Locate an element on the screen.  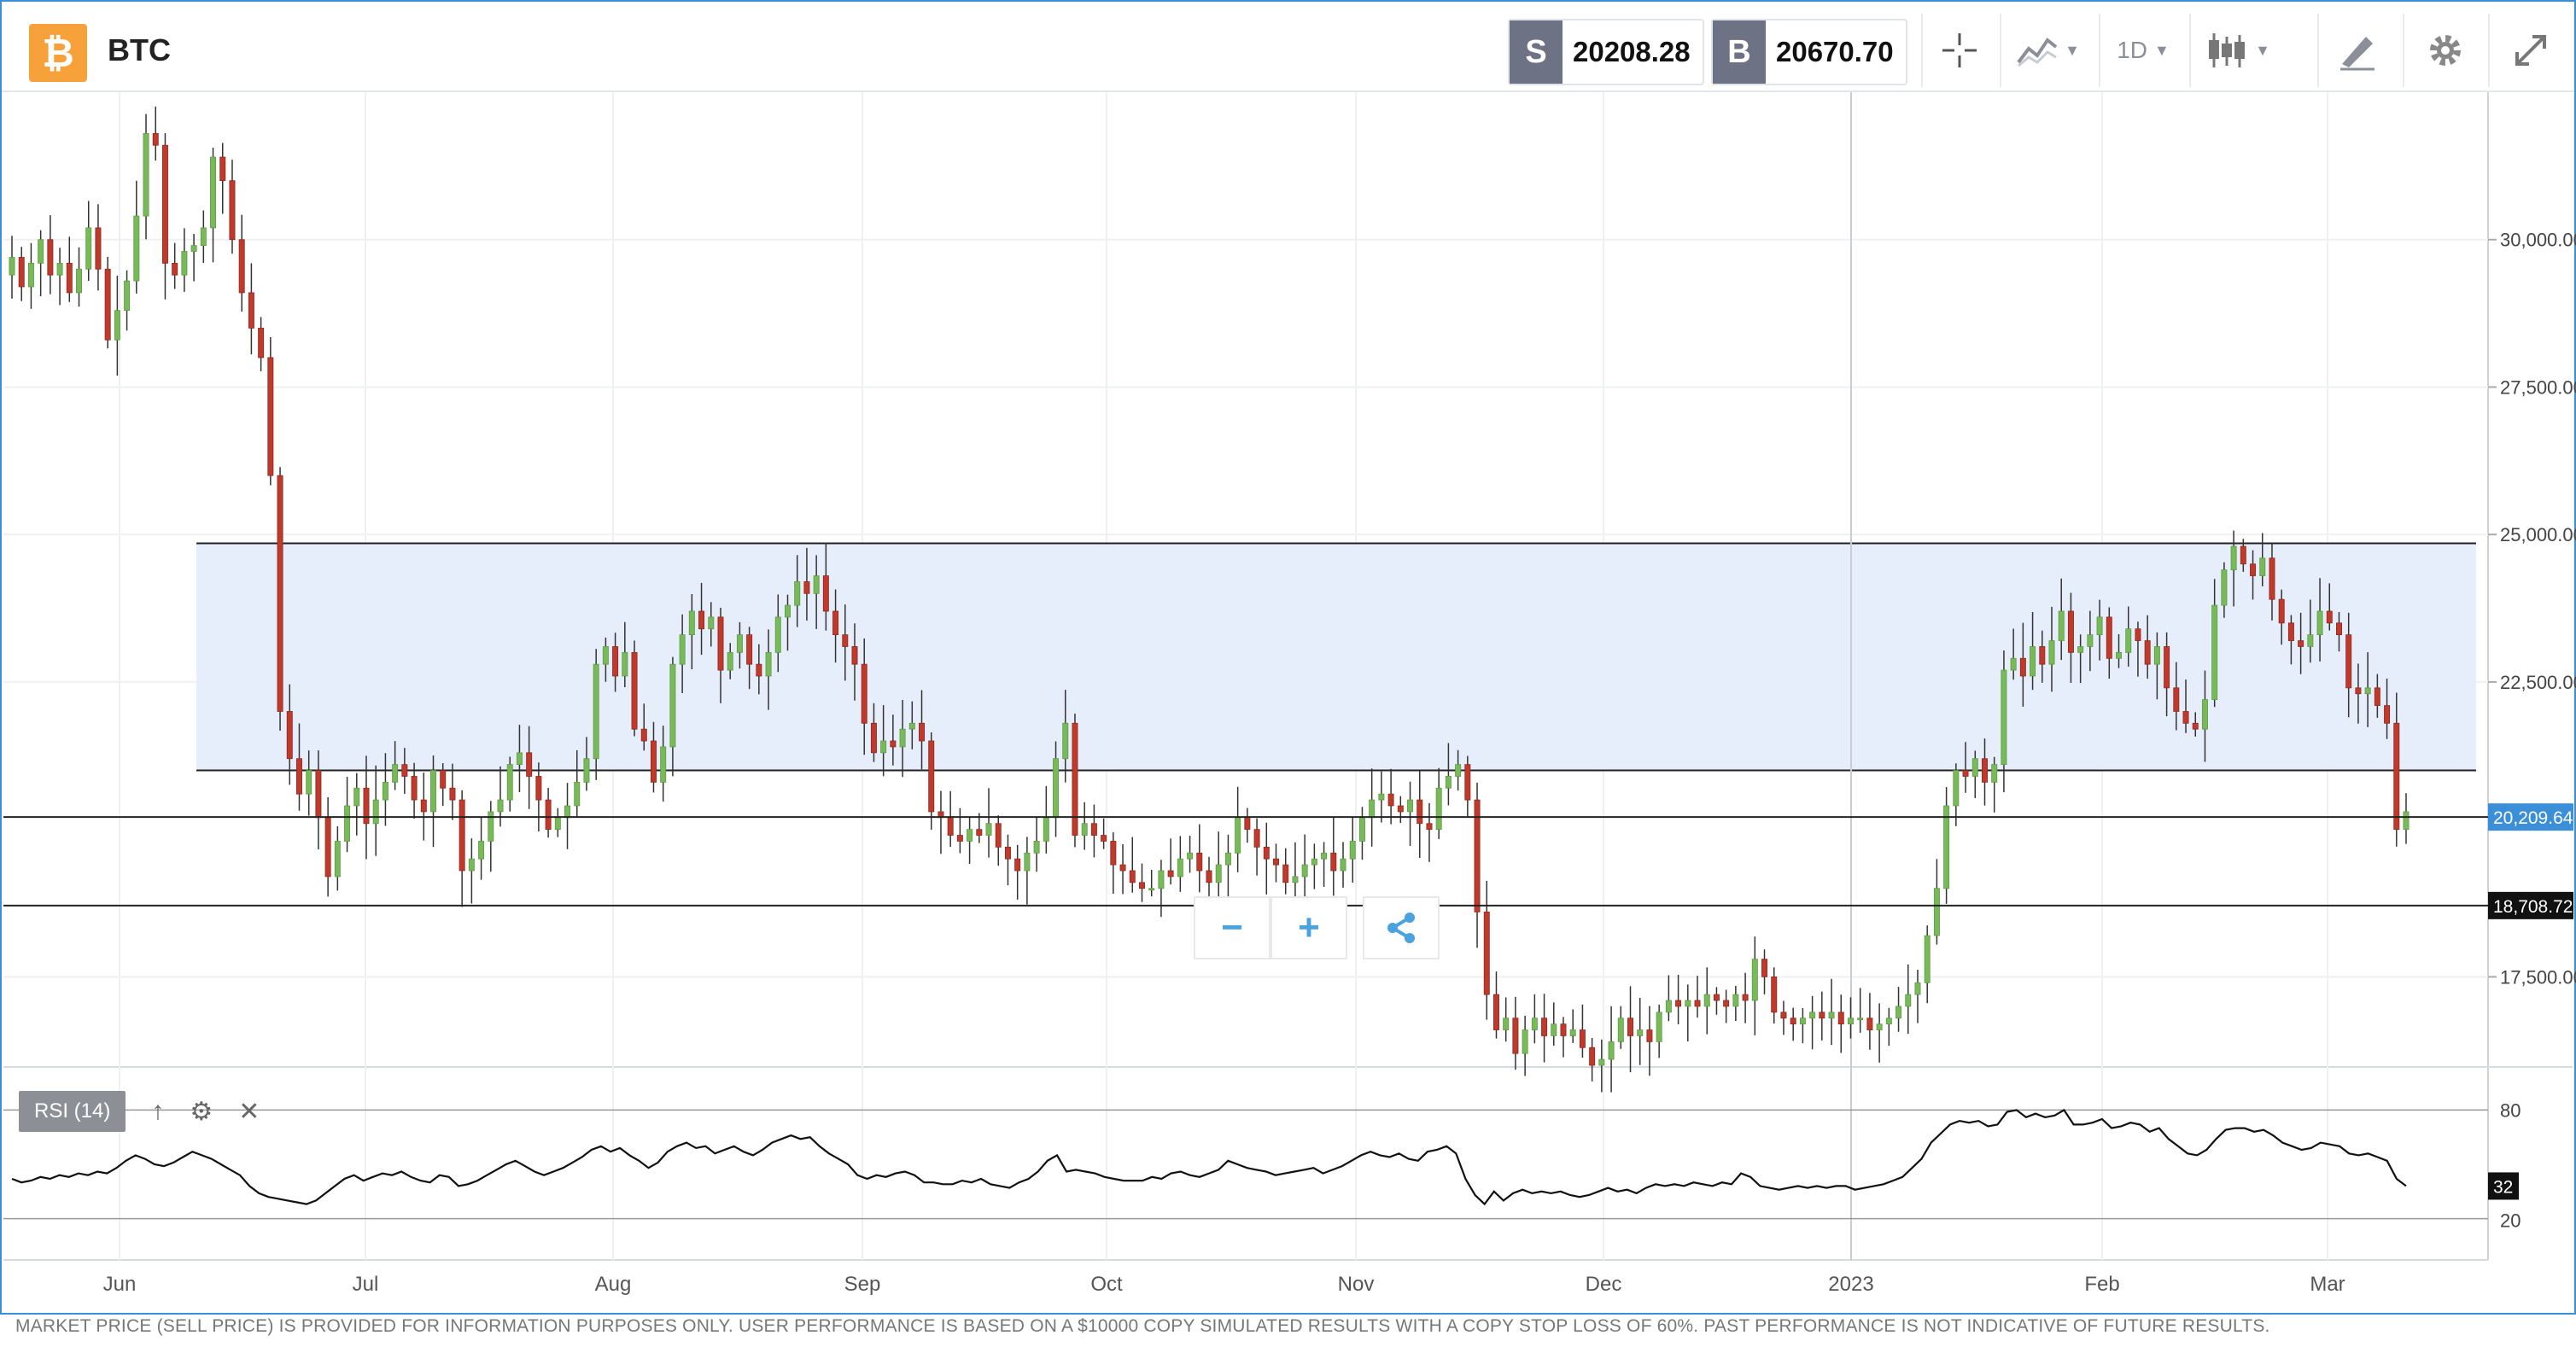
fullscreen-icon is located at coordinates (2530, 51).